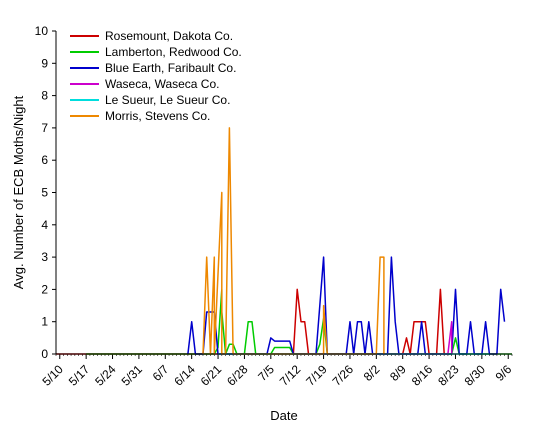 This screenshot has height=427, width=544. What do you see at coordinates (44, 225) in the screenshot?
I see `y-tick-label: 4` at bounding box center [44, 225].